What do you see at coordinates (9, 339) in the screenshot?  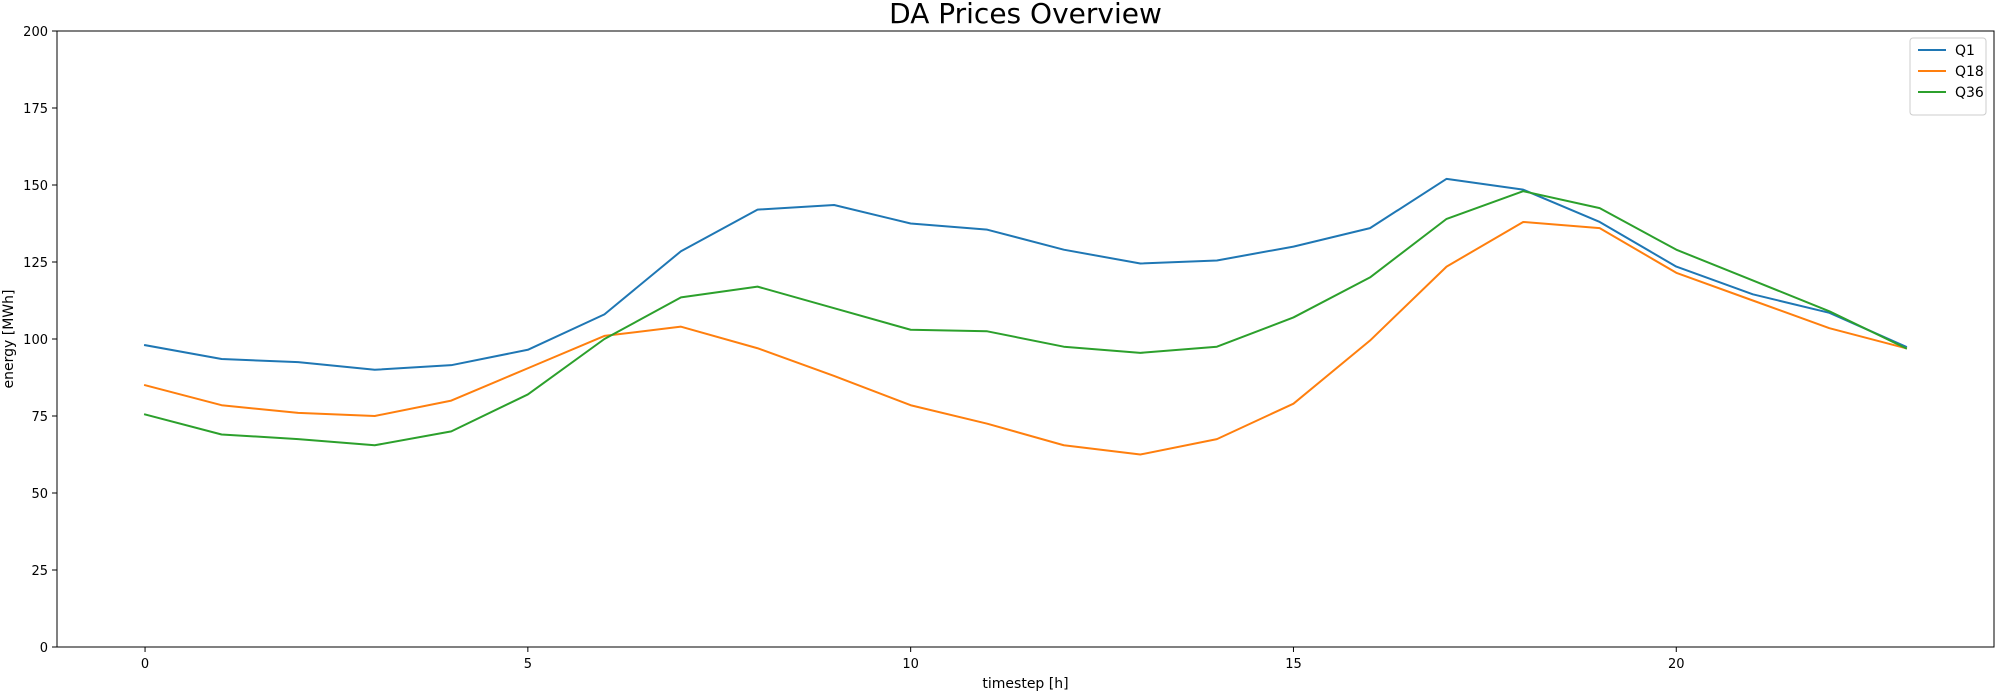 I see `y-axis-label: energy [MWh]` at bounding box center [9, 339].